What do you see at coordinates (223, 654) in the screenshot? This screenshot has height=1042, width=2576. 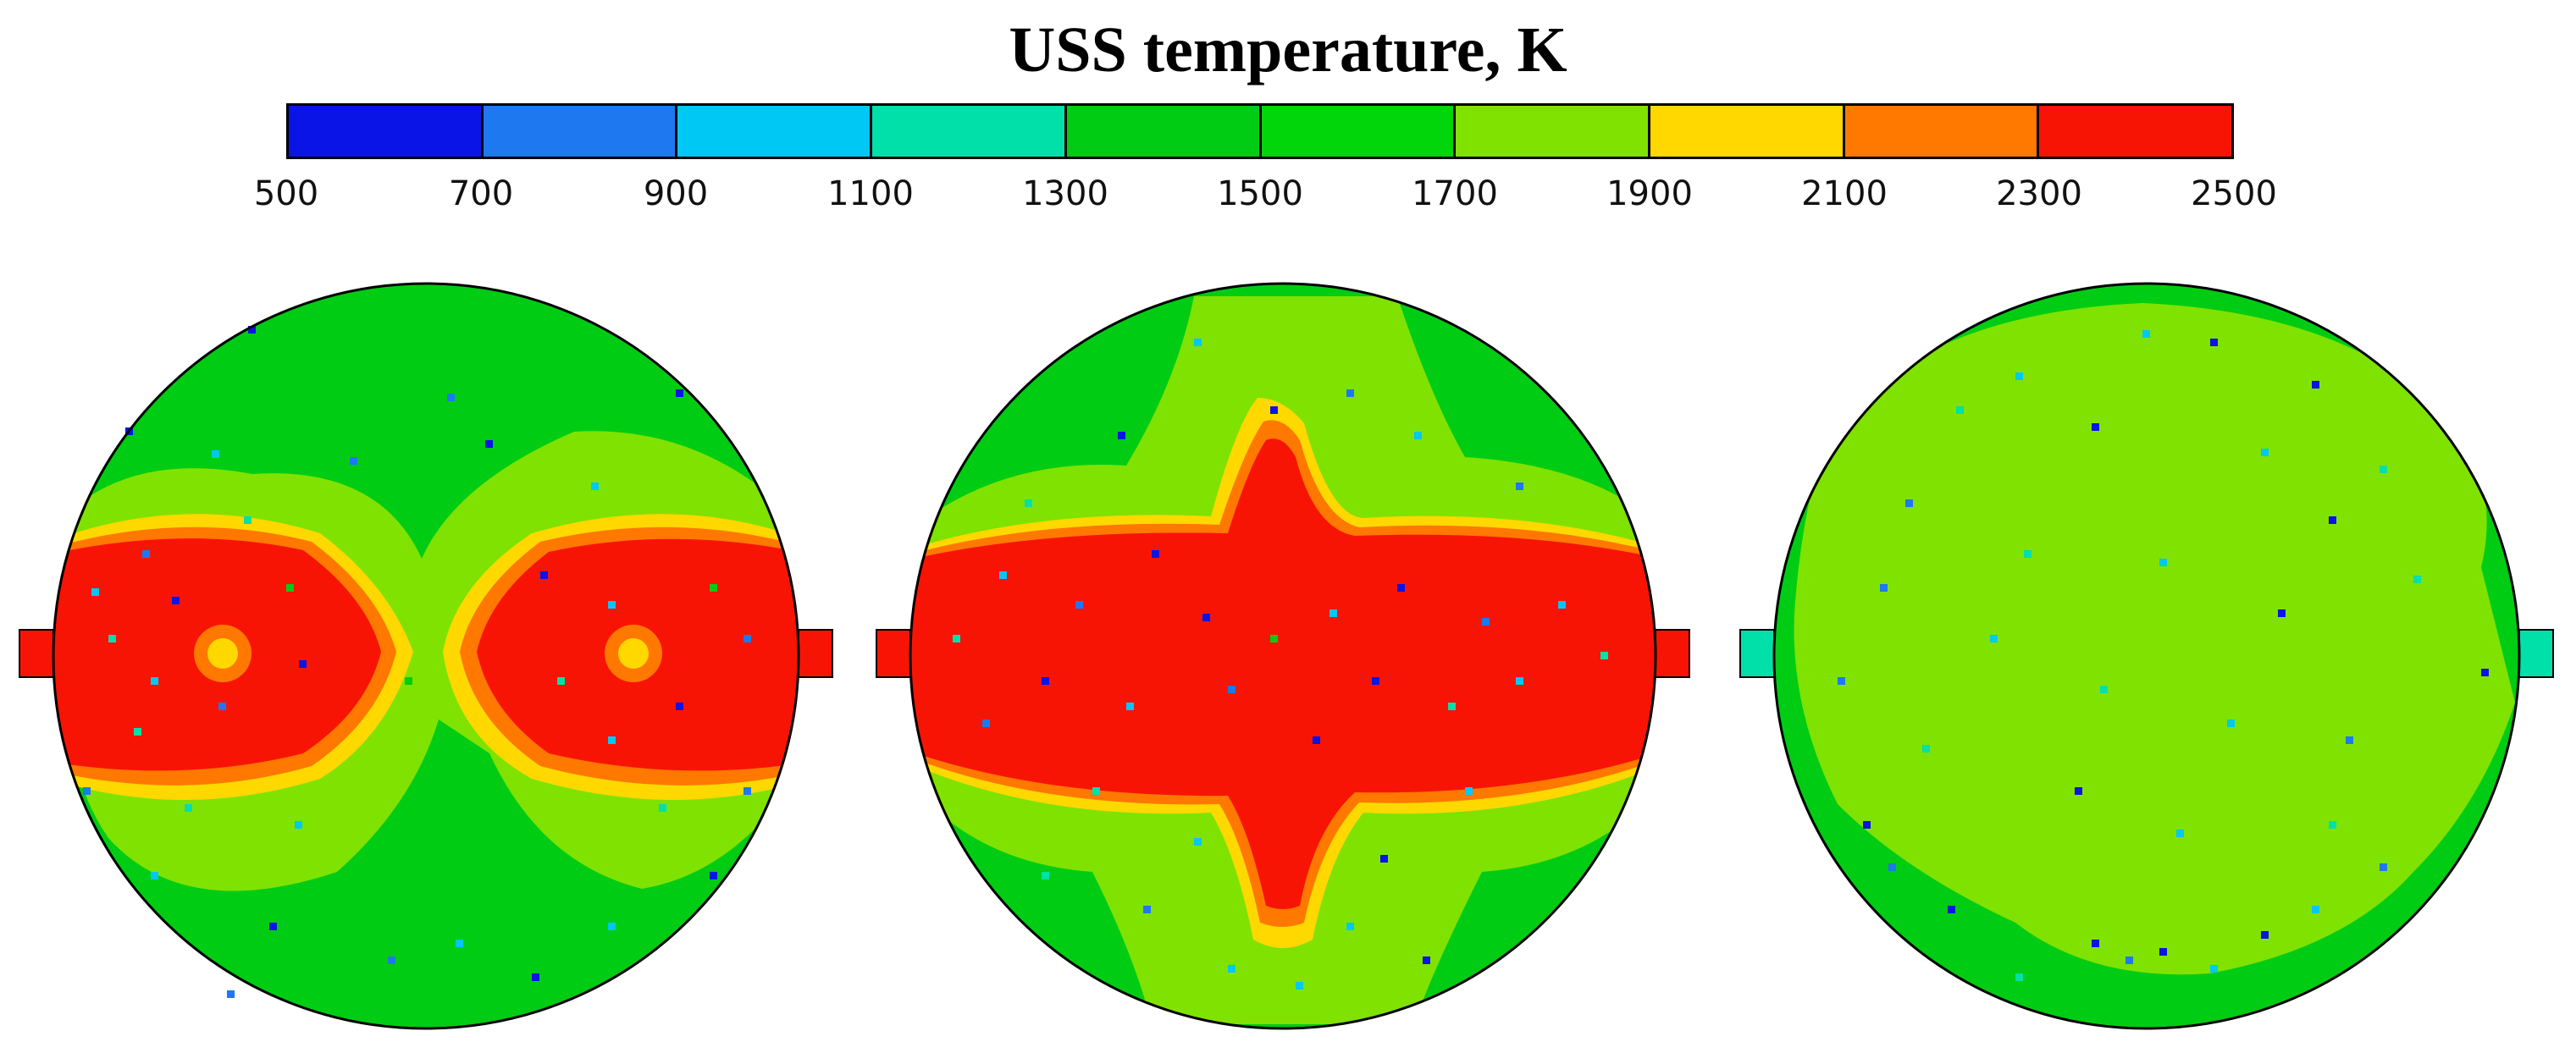 I see `hot-core-inner-left` at bounding box center [223, 654].